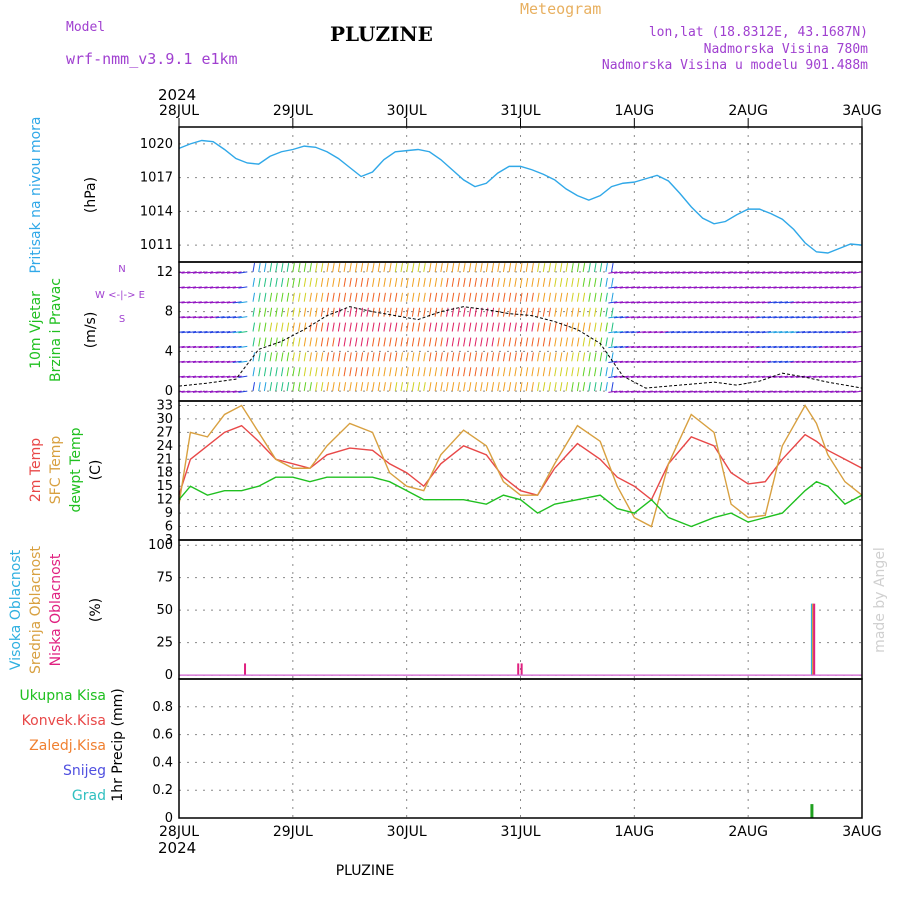 The image size is (900, 900). I want to click on y-tick-label: 27, so click(164, 432).